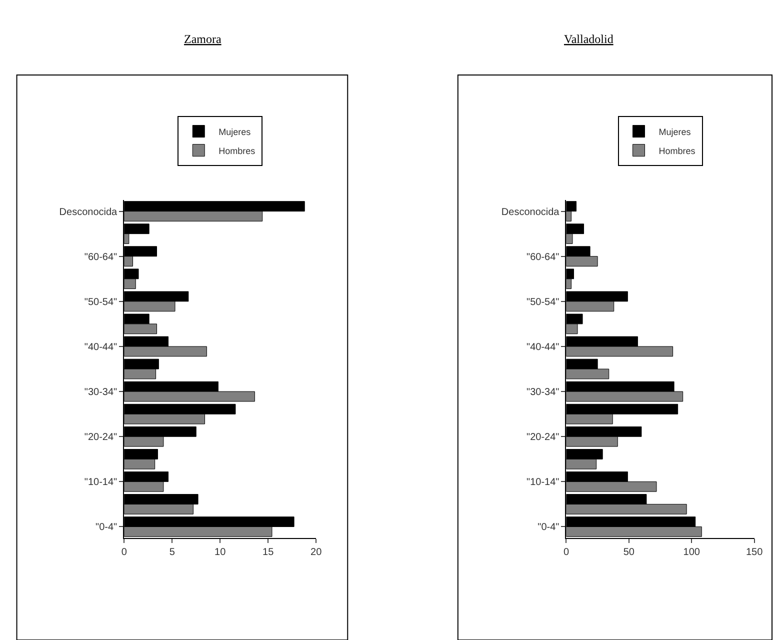 This screenshot has width=782, height=640. I want to click on x-tick-label: 100, so click(691, 552).